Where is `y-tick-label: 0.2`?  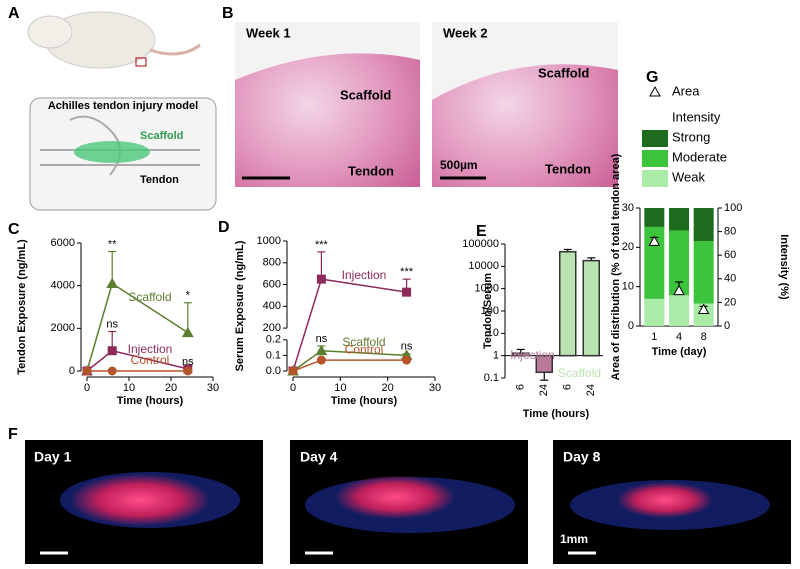 y-tick-label: 0.2 is located at coordinates (273, 340).